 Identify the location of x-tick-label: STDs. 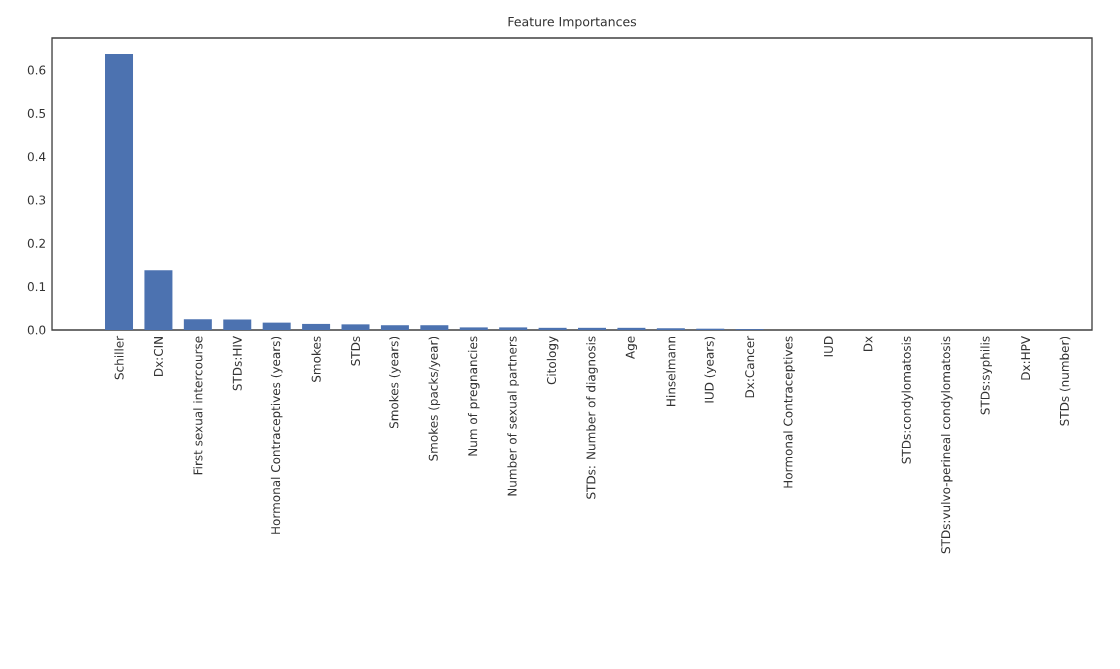
(355, 351).